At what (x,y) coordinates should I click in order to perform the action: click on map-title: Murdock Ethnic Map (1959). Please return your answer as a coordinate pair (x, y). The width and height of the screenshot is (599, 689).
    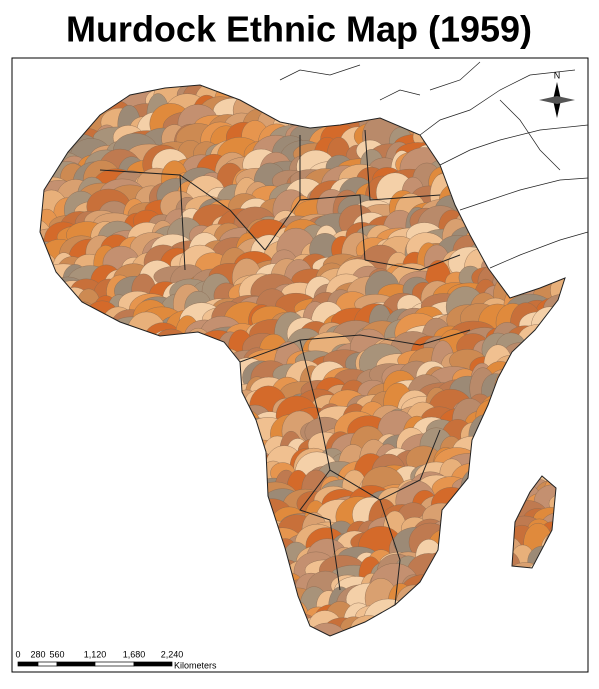
    Looking at the image, I should click on (299, 29).